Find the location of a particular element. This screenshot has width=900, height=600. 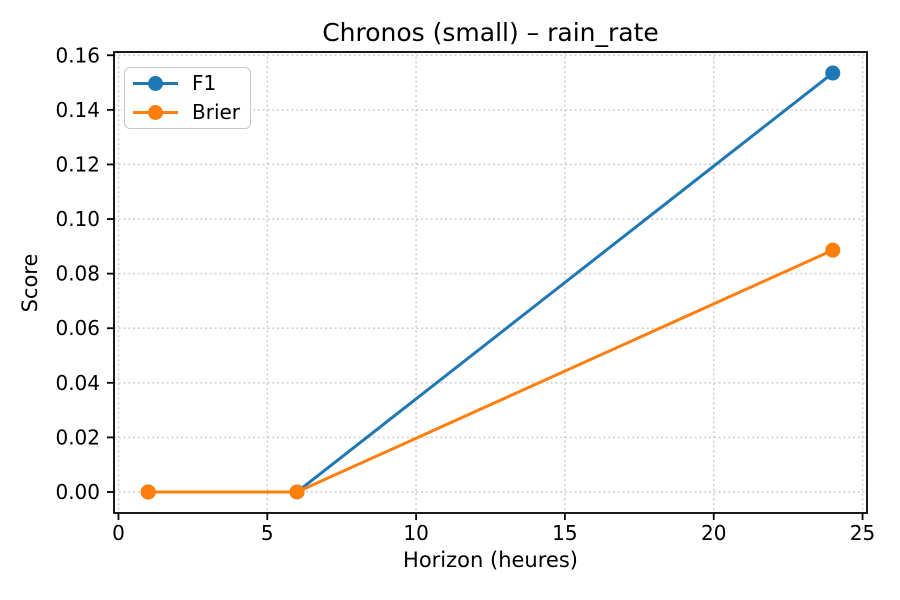

data-point-f1 is located at coordinates (833, 73).